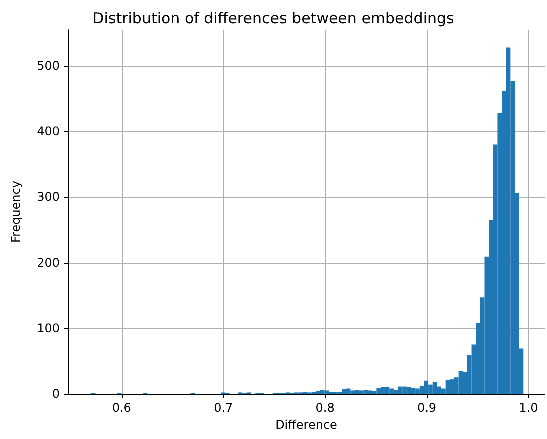 This screenshot has width=547, height=439. I want to click on x-tick-label: 1.0, so click(528, 408).